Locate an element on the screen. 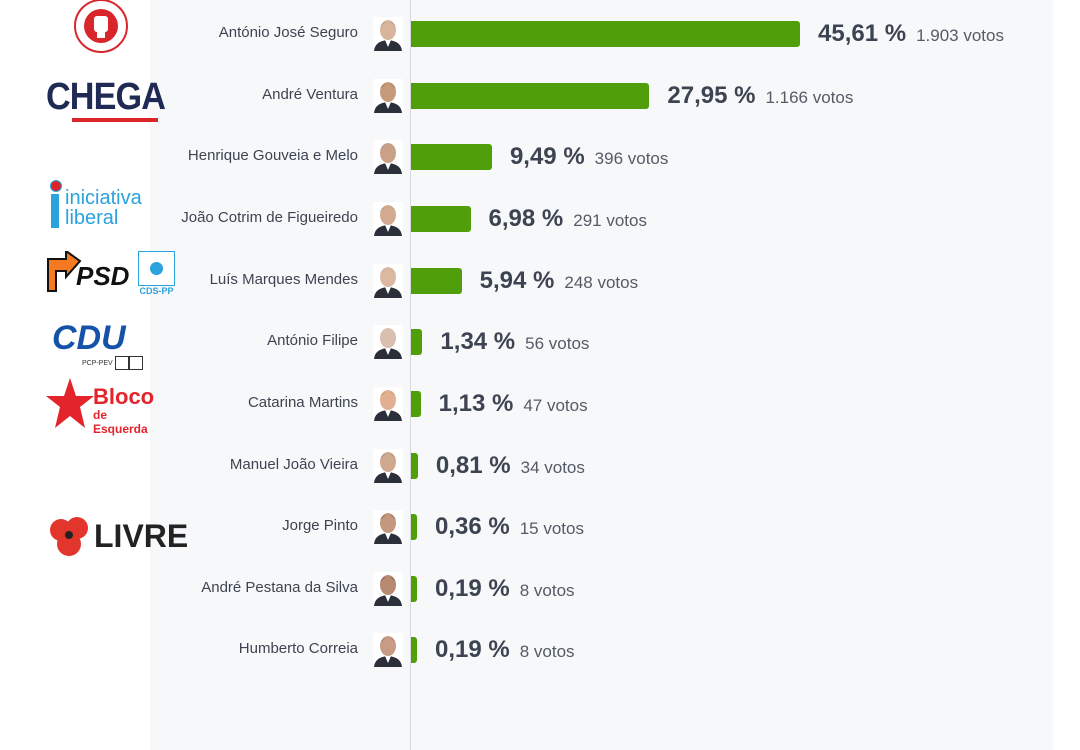 The height and width of the screenshot is (750, 1080). bloco-logo: Bloco de Esquerda is located at coordinates (105, 406).